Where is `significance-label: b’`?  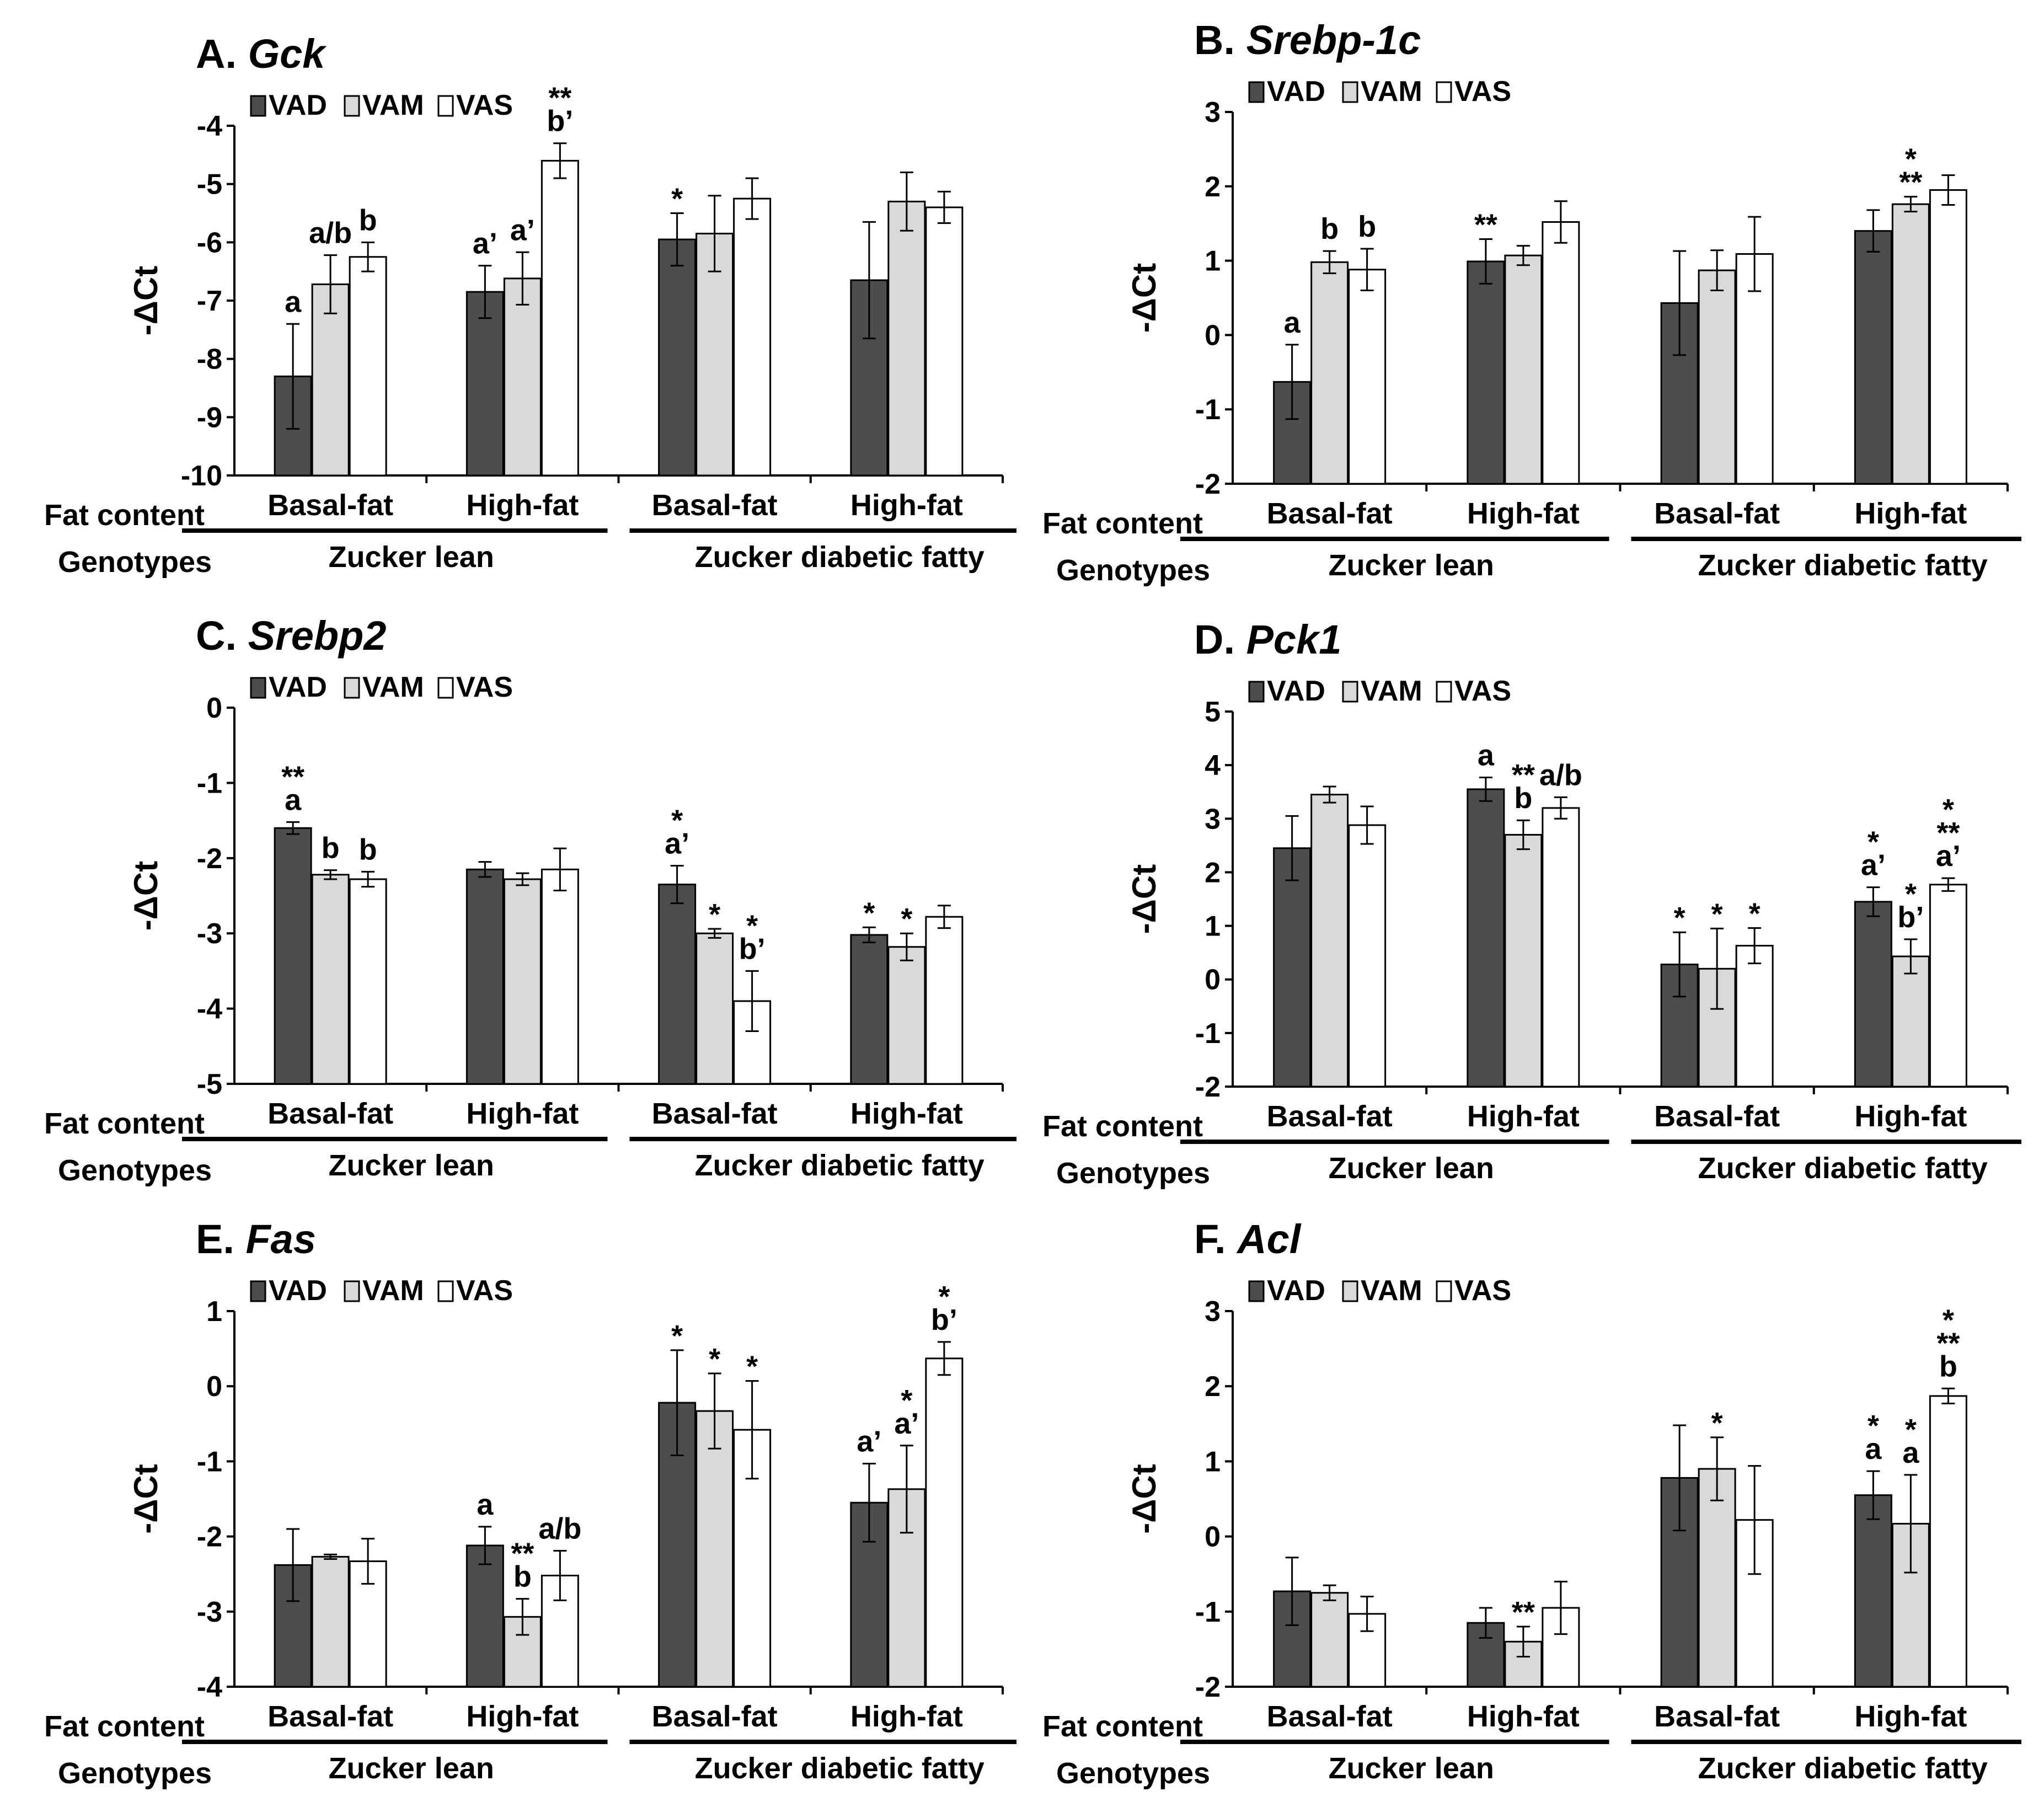 significance-label: b’ is located at coordinates (1910, 917).